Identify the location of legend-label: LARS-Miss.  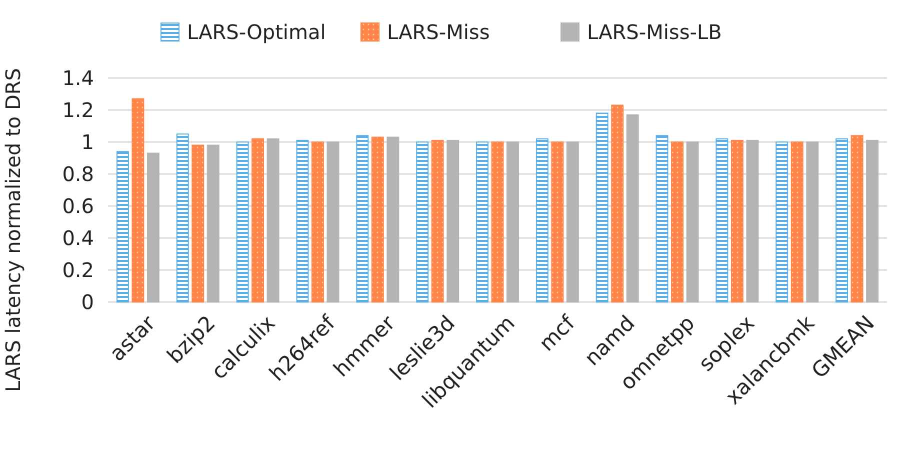
(438, 32).